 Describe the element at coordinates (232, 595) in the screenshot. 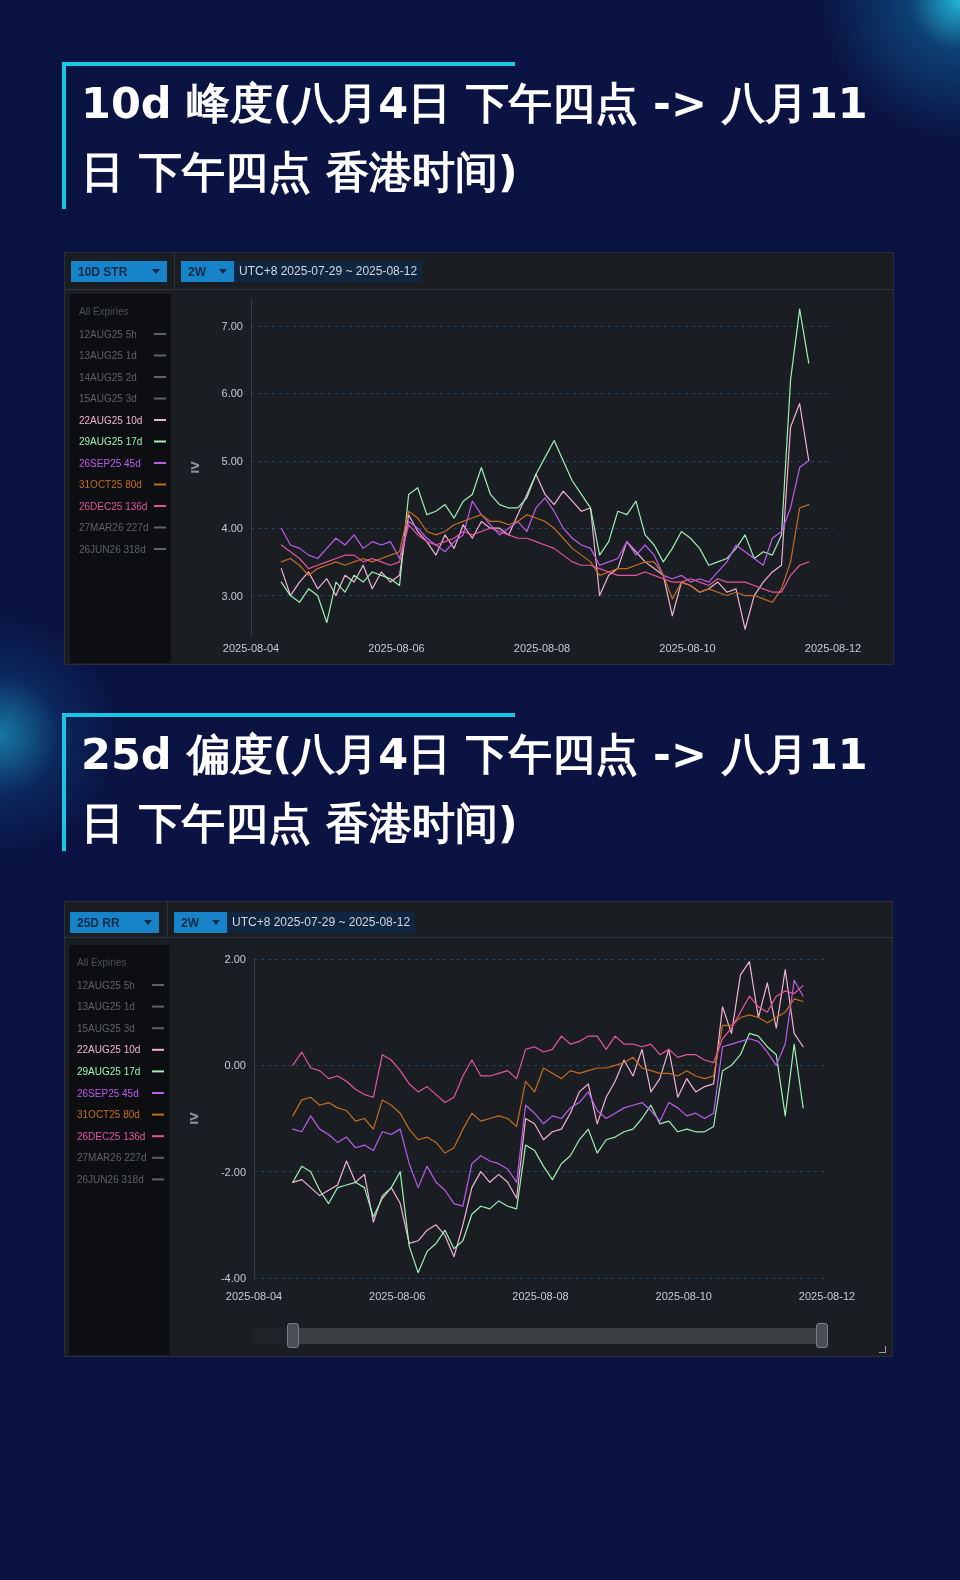

I see `y-tick-label: 3.00` at that location.